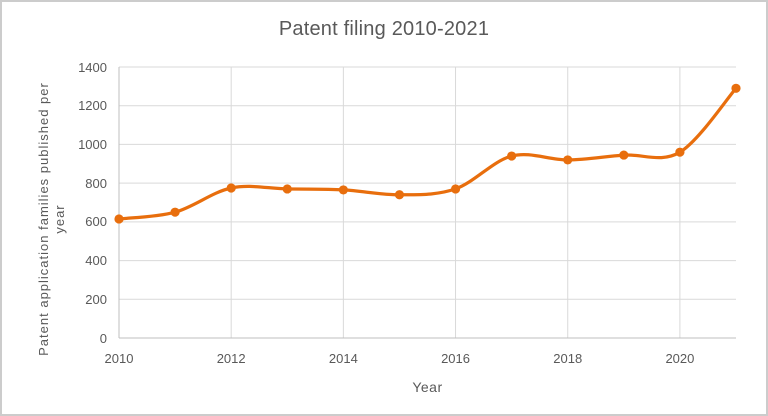  I want to click on y-tick-label: 1400, so click(92, 67).